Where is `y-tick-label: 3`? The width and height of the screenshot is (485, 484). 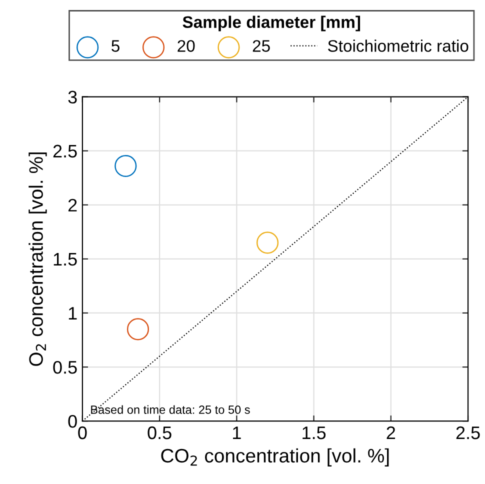
y-tick-label: 3 is located at coordinates (72, 97).